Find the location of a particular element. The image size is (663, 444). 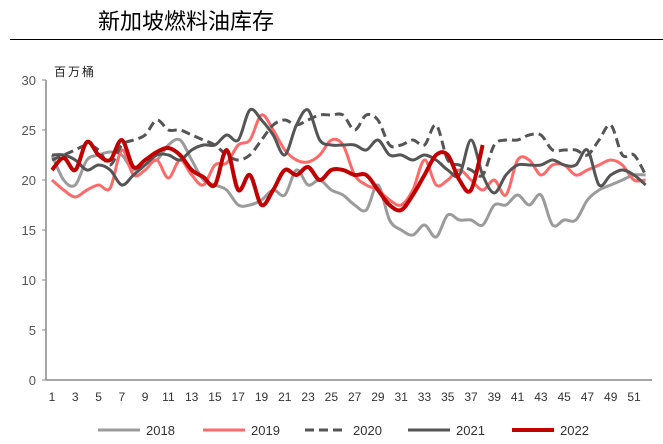

x-tick-label: 49 is located at coordinates (611, 397).